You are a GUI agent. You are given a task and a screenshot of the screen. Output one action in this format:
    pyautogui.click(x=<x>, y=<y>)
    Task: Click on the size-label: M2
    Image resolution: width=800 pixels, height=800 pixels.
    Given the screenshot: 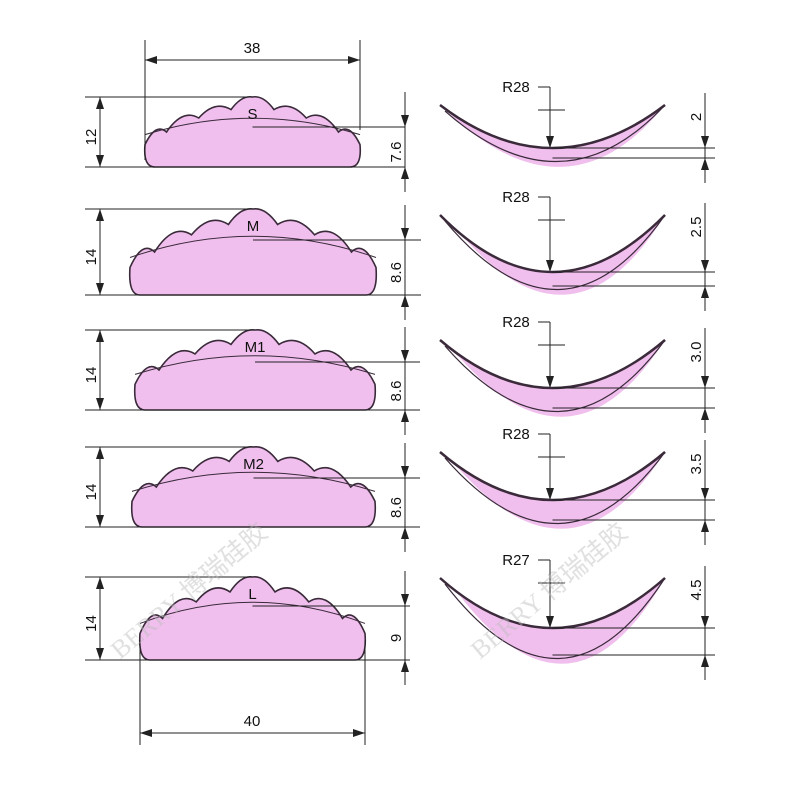 What is the action you would take?
    pyautogui.click(x=253, y=464)
    